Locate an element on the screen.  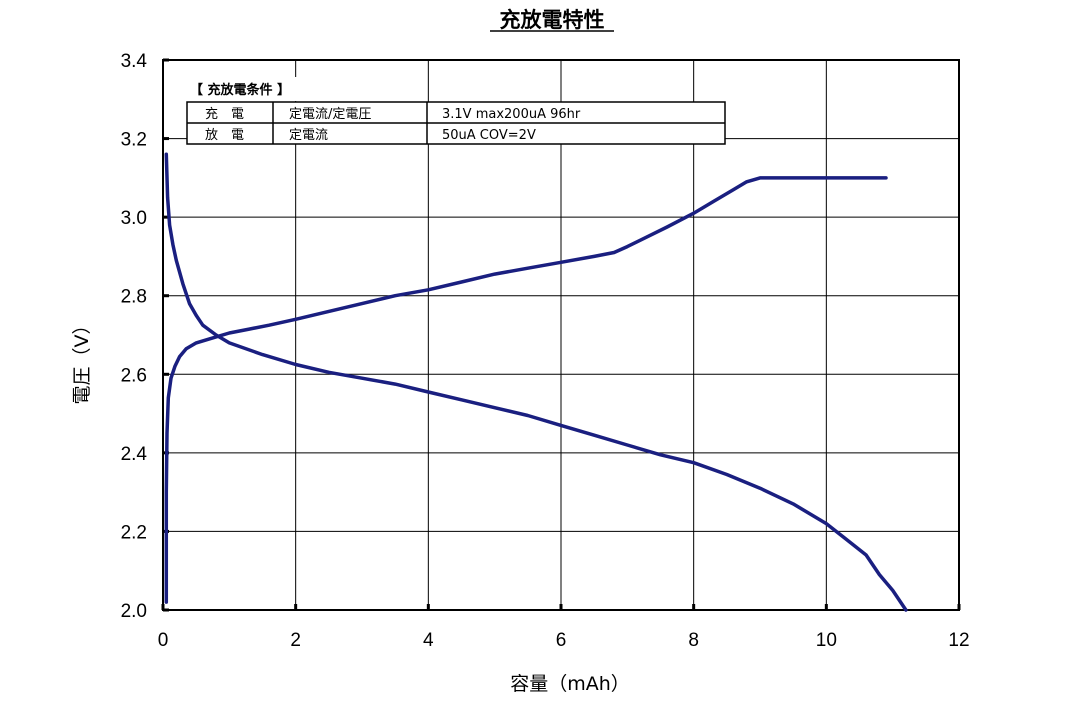
charge-method: 定電流/定電圧 is located at coordinates (330, 114).